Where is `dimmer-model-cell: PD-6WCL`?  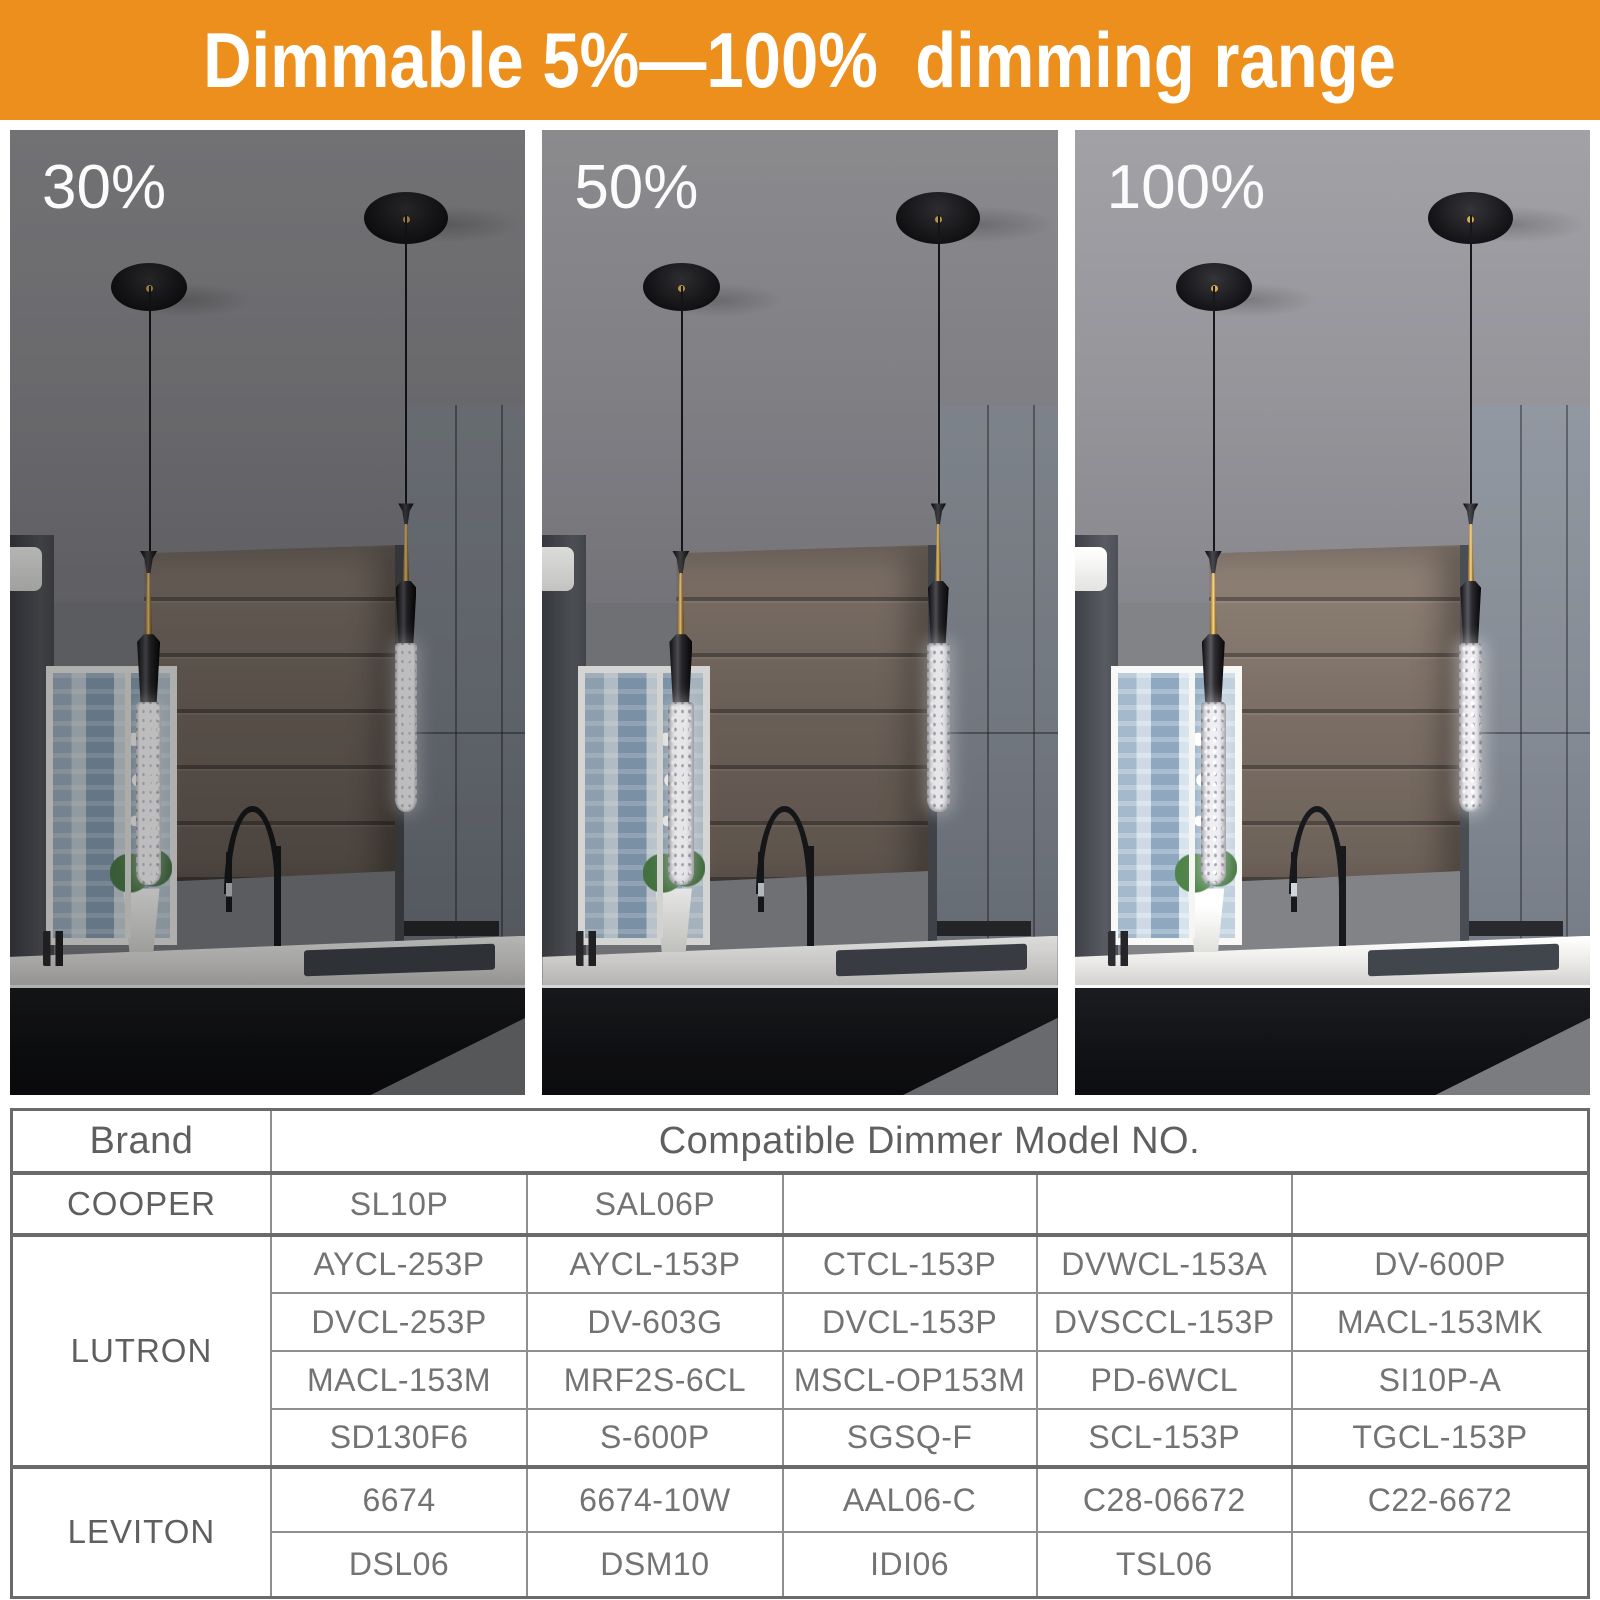 dimmer-model-cell: PD-6WCL is located at coordinates (1164, 1380).